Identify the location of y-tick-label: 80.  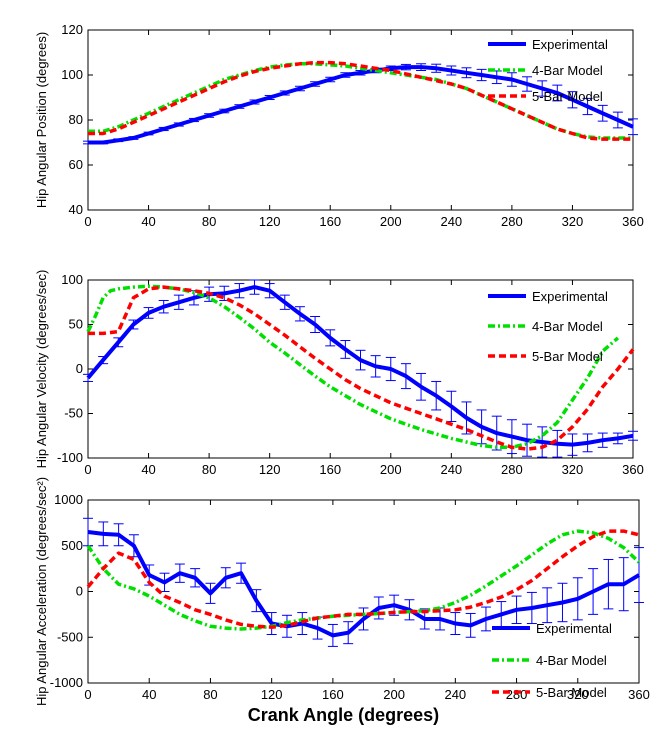
(76, 119).